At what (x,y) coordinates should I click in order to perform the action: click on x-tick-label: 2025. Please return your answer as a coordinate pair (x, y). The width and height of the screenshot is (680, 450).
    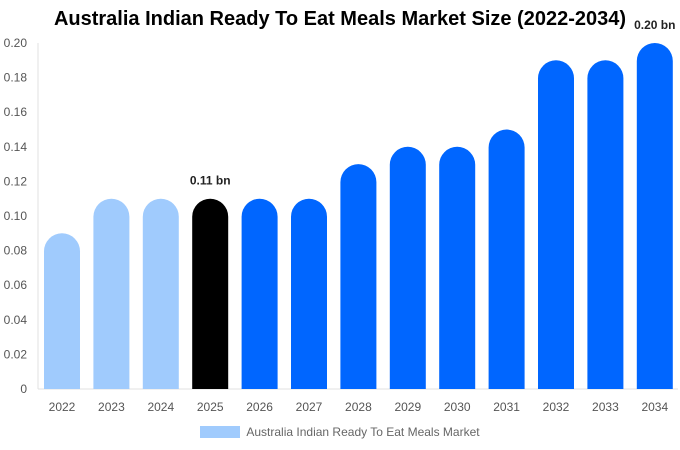
    Looking at the image, I should click on (210, 407).